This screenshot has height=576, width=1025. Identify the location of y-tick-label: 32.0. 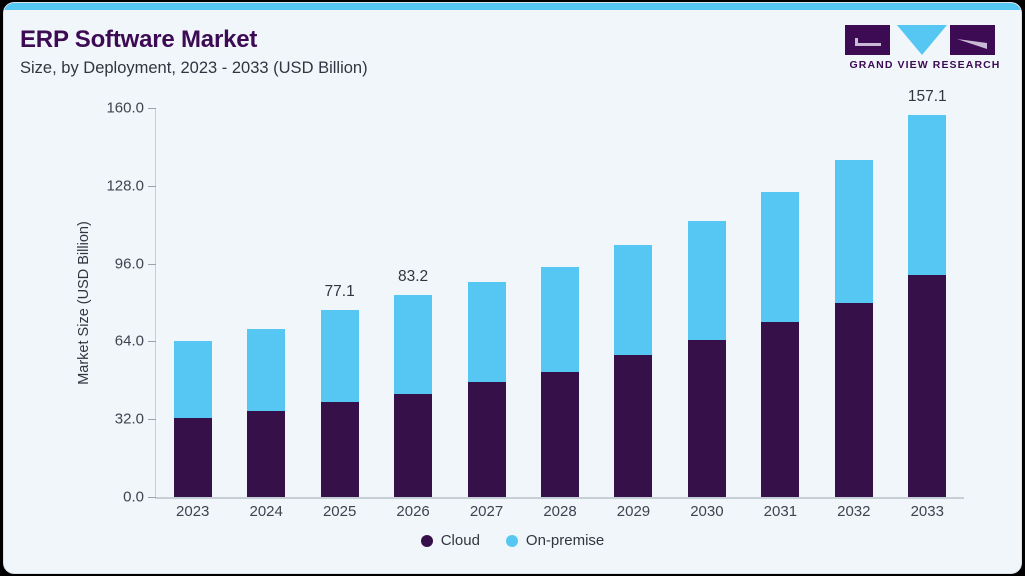
(129, 419).